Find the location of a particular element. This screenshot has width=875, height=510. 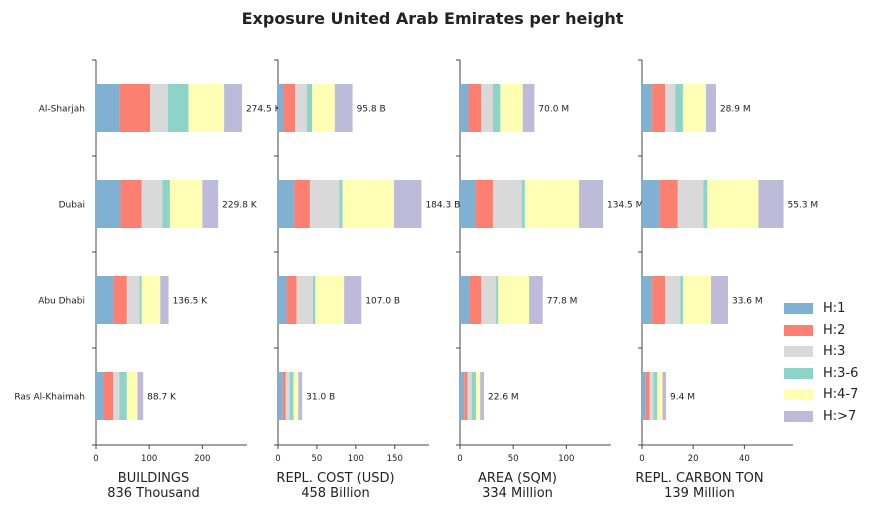

total-label-dubai: 134.5 M is located at coordinates (625, 206).